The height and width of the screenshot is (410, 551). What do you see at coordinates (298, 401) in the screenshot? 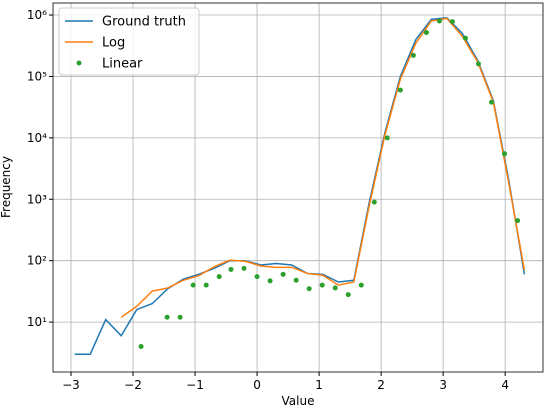
I see `x-axis-label: Value` at bounding box center [298, 401].